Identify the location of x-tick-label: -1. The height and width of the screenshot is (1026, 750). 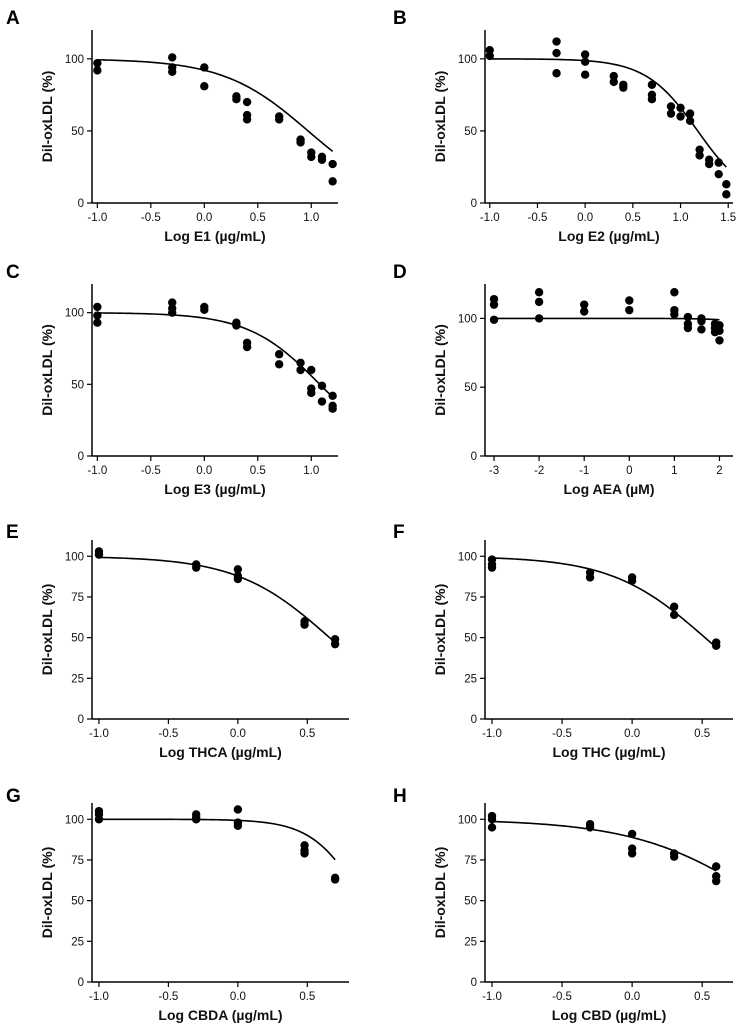
(584, 471).